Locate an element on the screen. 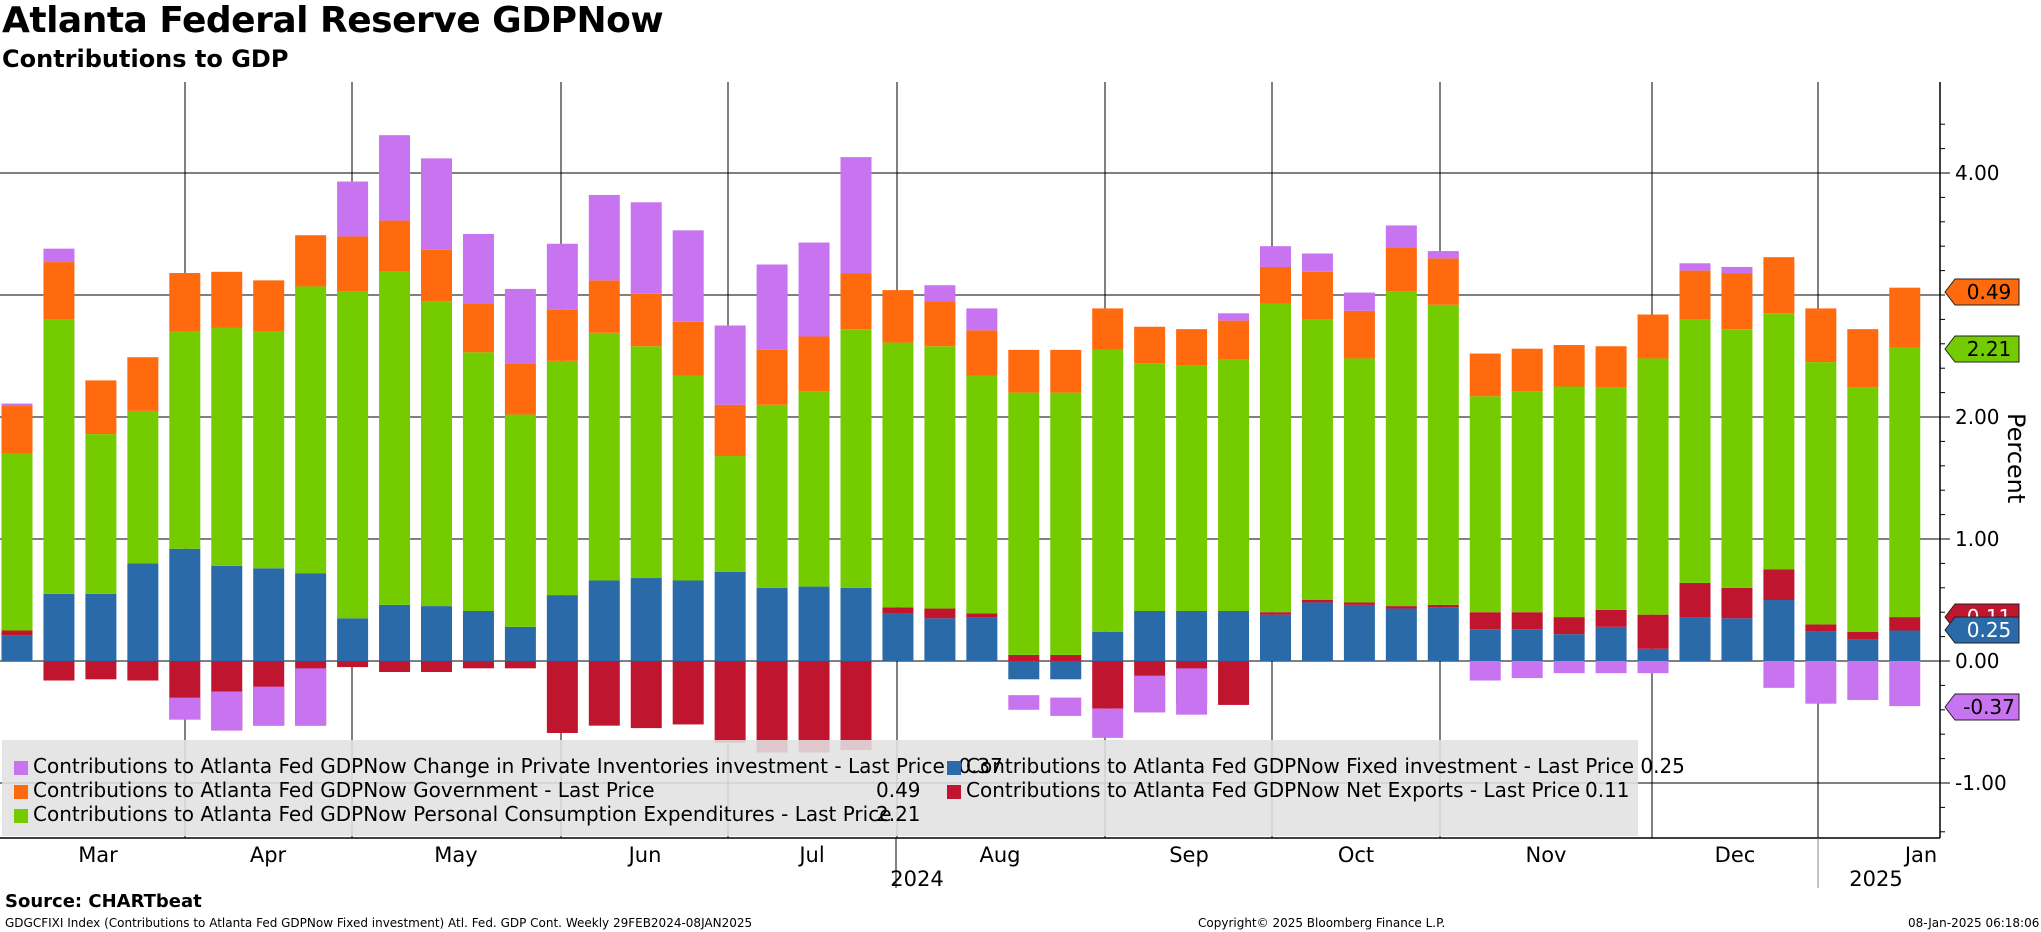 The image size is (2041, 932). x-tick-label: Dec is located at coordinates (1735, 855).